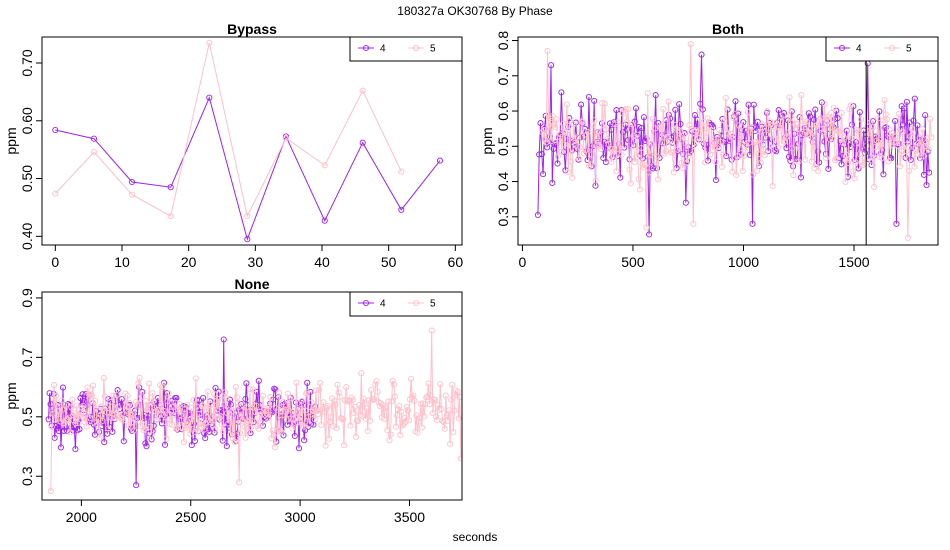 The image size is (950, 550). I want to click on legend-swatch-point, so click(842, 48).